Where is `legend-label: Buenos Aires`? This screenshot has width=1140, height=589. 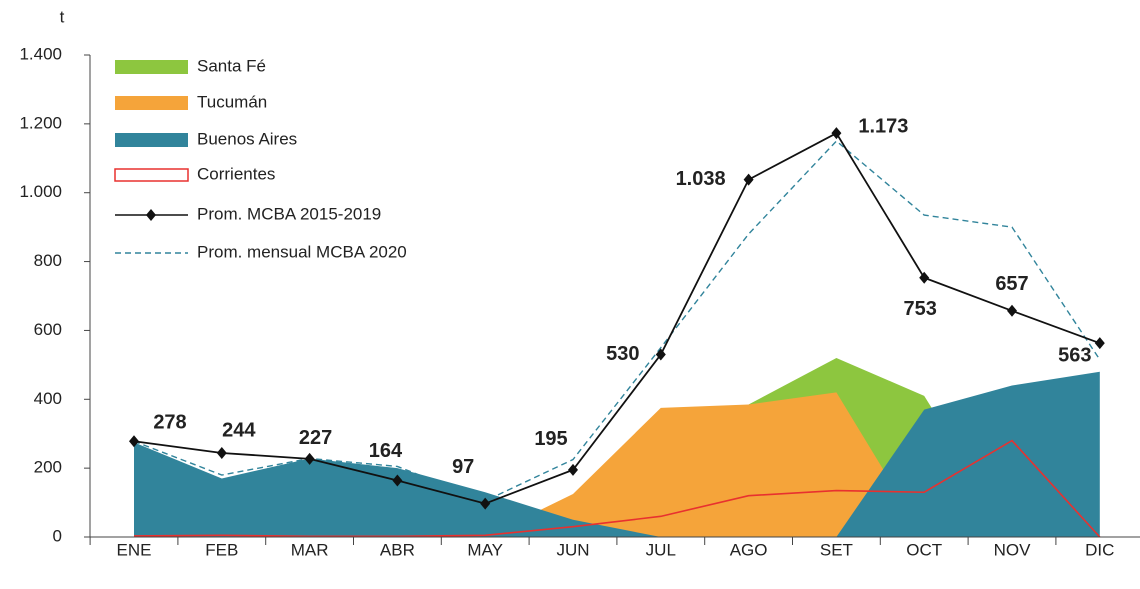
legend-label: Buenos Aires is located at coordinates (247, 138).